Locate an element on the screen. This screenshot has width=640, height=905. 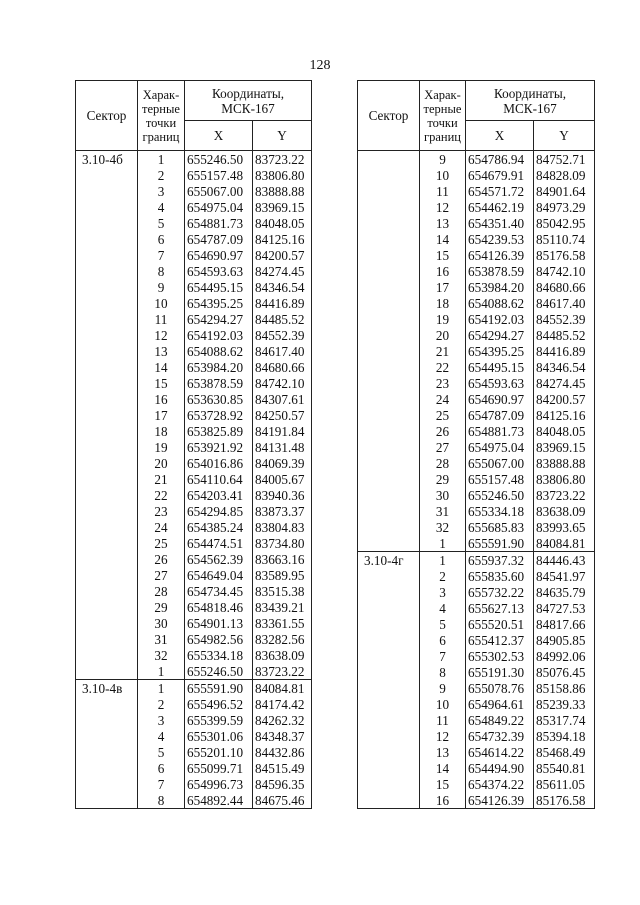
table-row: 27 654975.04 83969.15 is located at coordinates (476, 447).